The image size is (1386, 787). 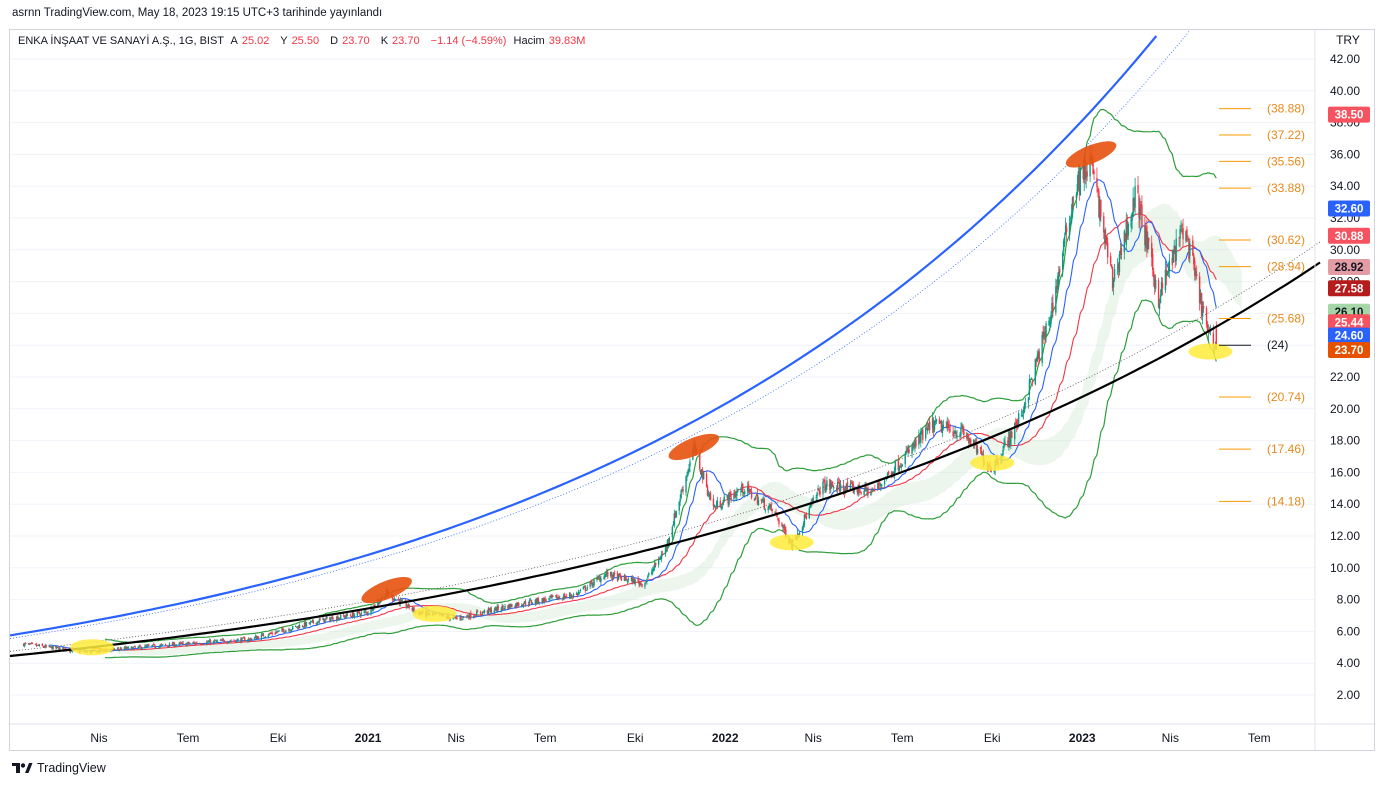 What do you see at coordinates (1349, 351) in the screenshot?
I see `price-badge-label: 23.70` at bounding box center [1349, 351].